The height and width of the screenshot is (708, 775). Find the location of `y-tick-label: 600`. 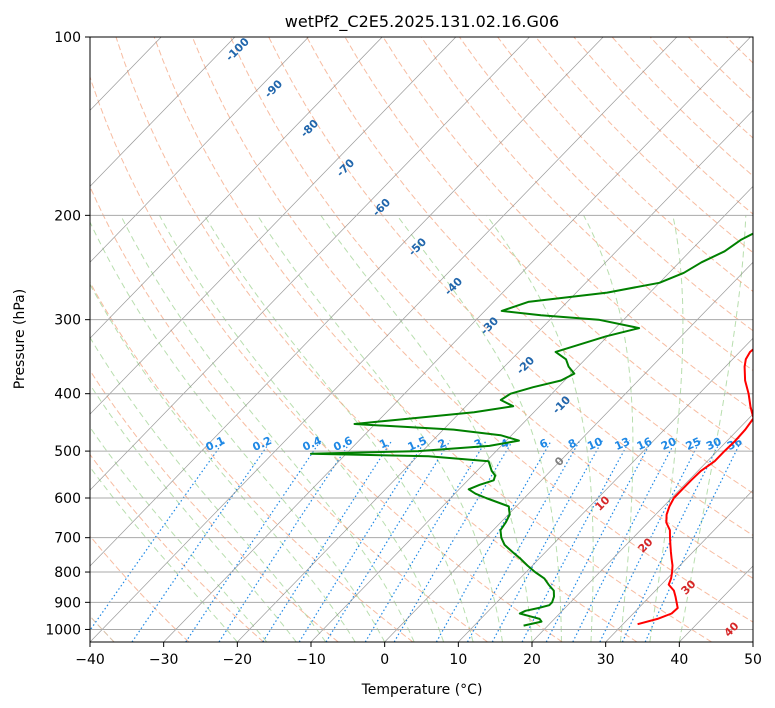

y-tick-label: 600 is located at coordinates (67, 499).